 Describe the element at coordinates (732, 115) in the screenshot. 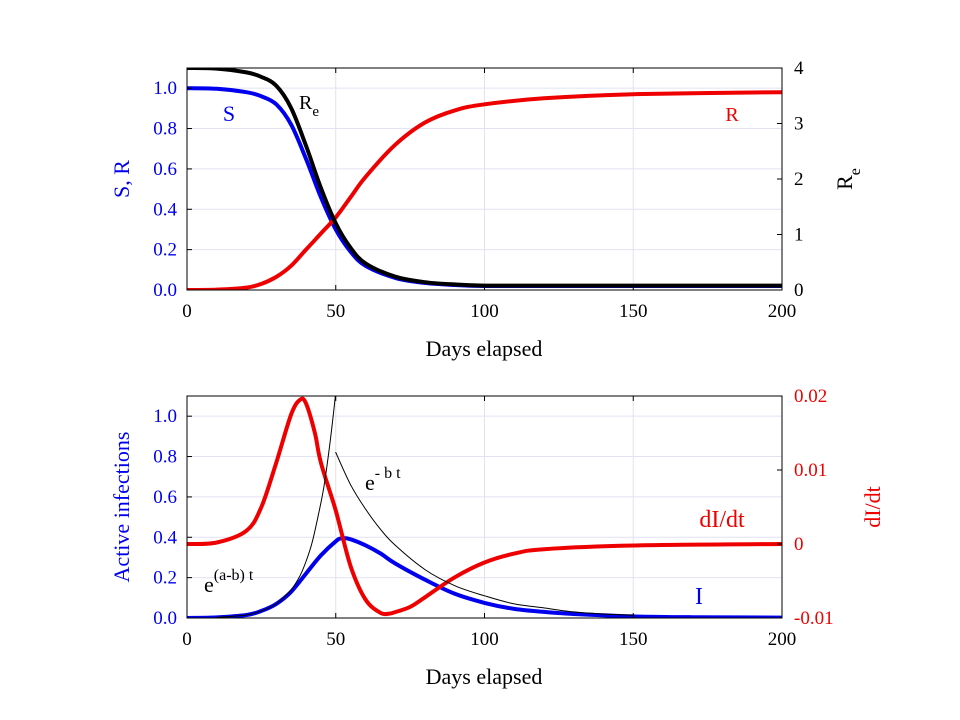

I see `top-annotation-r: R` at that location.